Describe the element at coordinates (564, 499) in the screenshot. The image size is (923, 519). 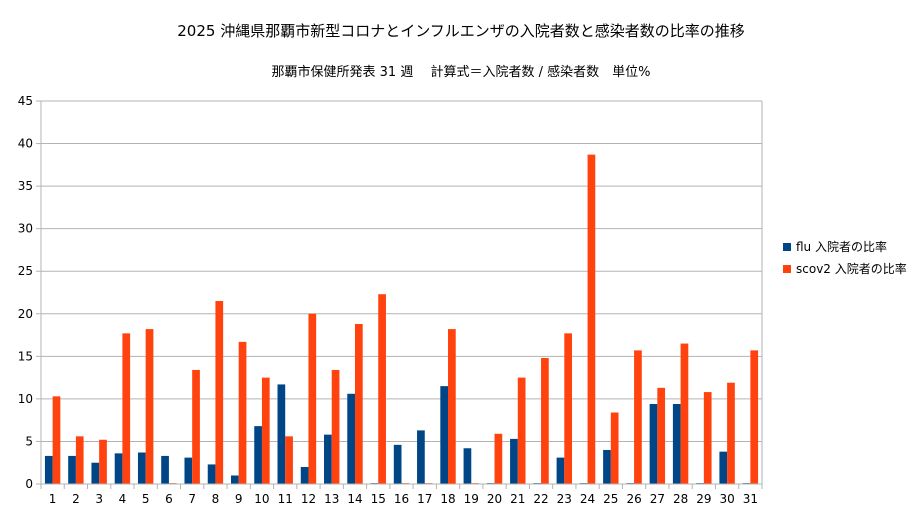
I see `x-tick-label: 23` at that location.